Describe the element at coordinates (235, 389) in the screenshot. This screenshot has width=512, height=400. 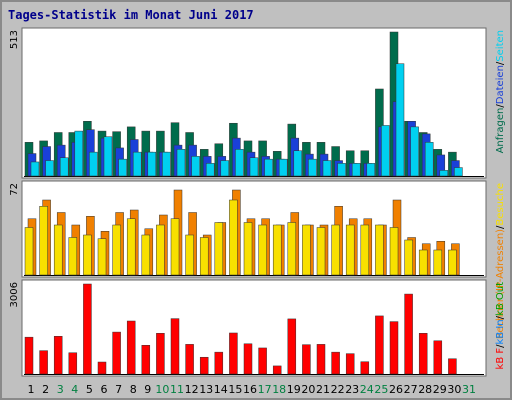
I see `day-label-15: 15` at that location.